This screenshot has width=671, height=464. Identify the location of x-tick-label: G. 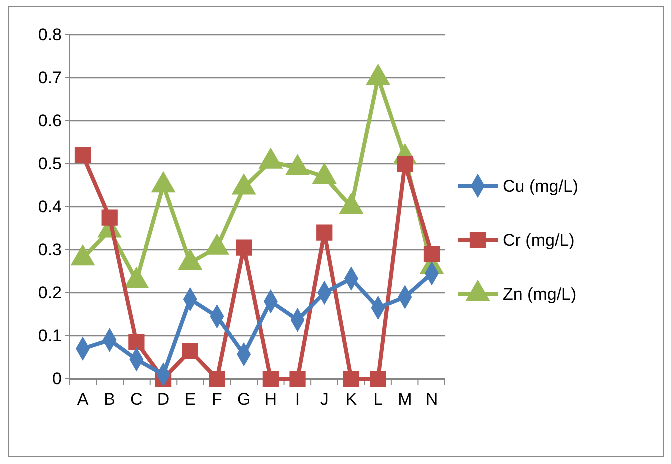
(244, 400).